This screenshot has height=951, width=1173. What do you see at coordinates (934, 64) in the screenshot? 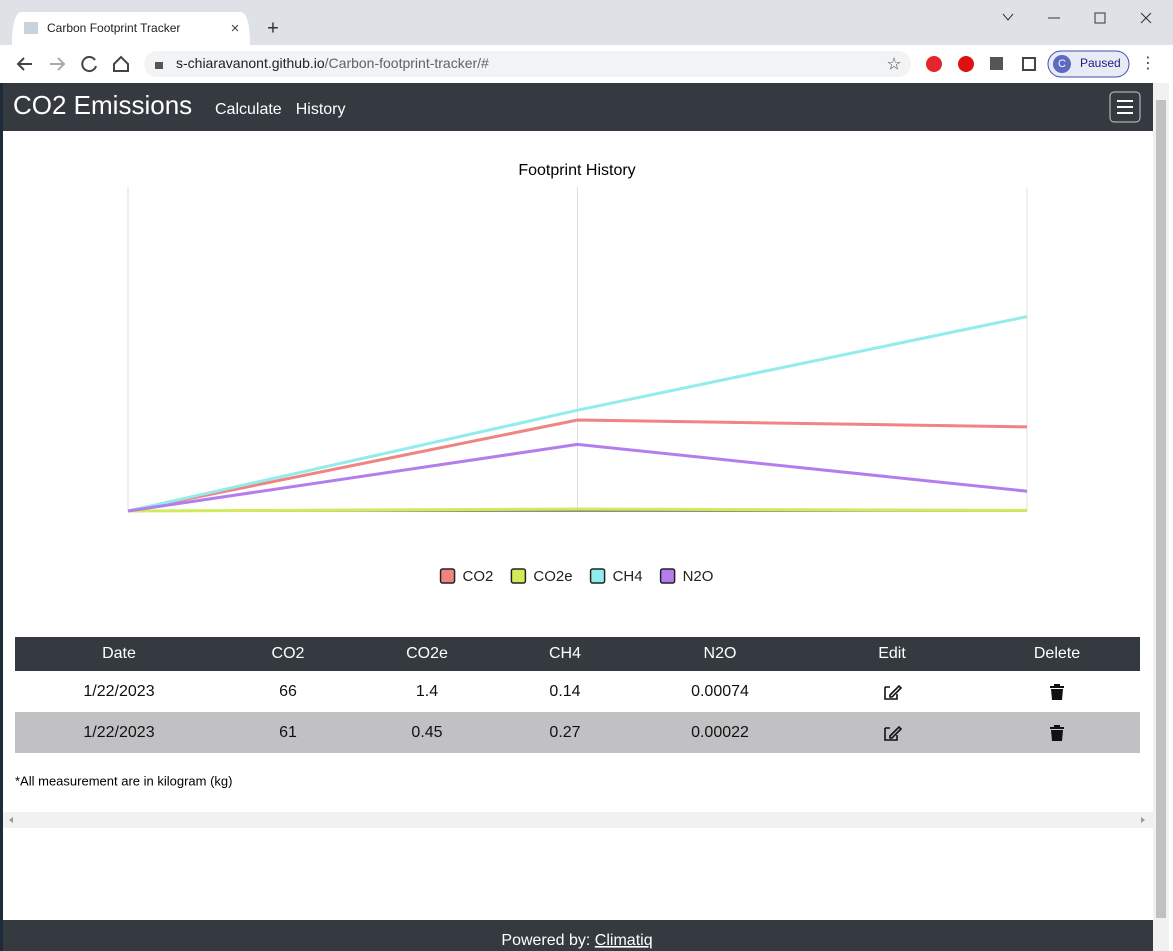
I see `adblock-extension` at bounding box center [934, 64].